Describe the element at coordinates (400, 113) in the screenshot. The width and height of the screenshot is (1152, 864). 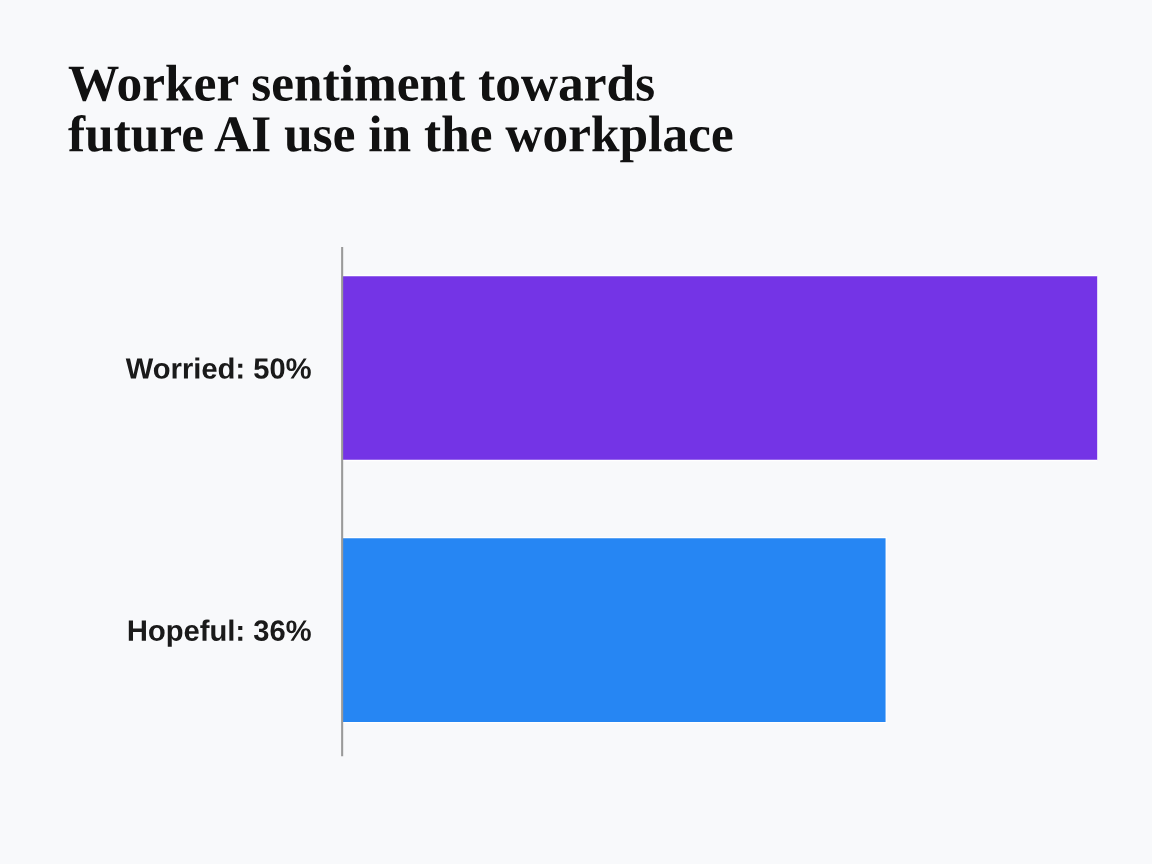
I see `chart-title: Worker sentiment towards future AI use in the workplace` at that location.